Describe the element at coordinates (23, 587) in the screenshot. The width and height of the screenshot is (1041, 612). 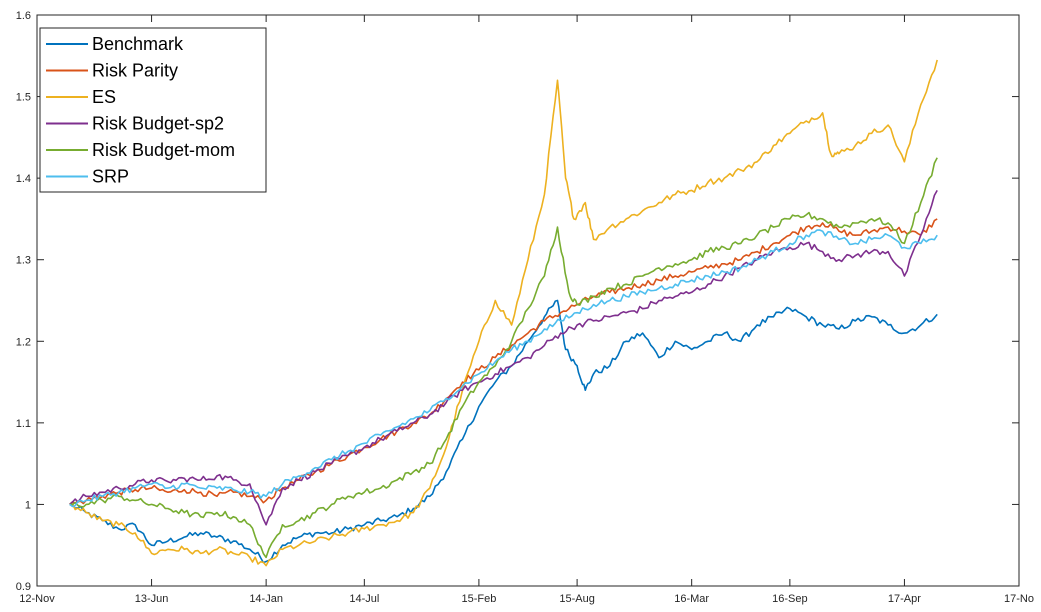
I see `y-tick-label: 0.9` at that location.